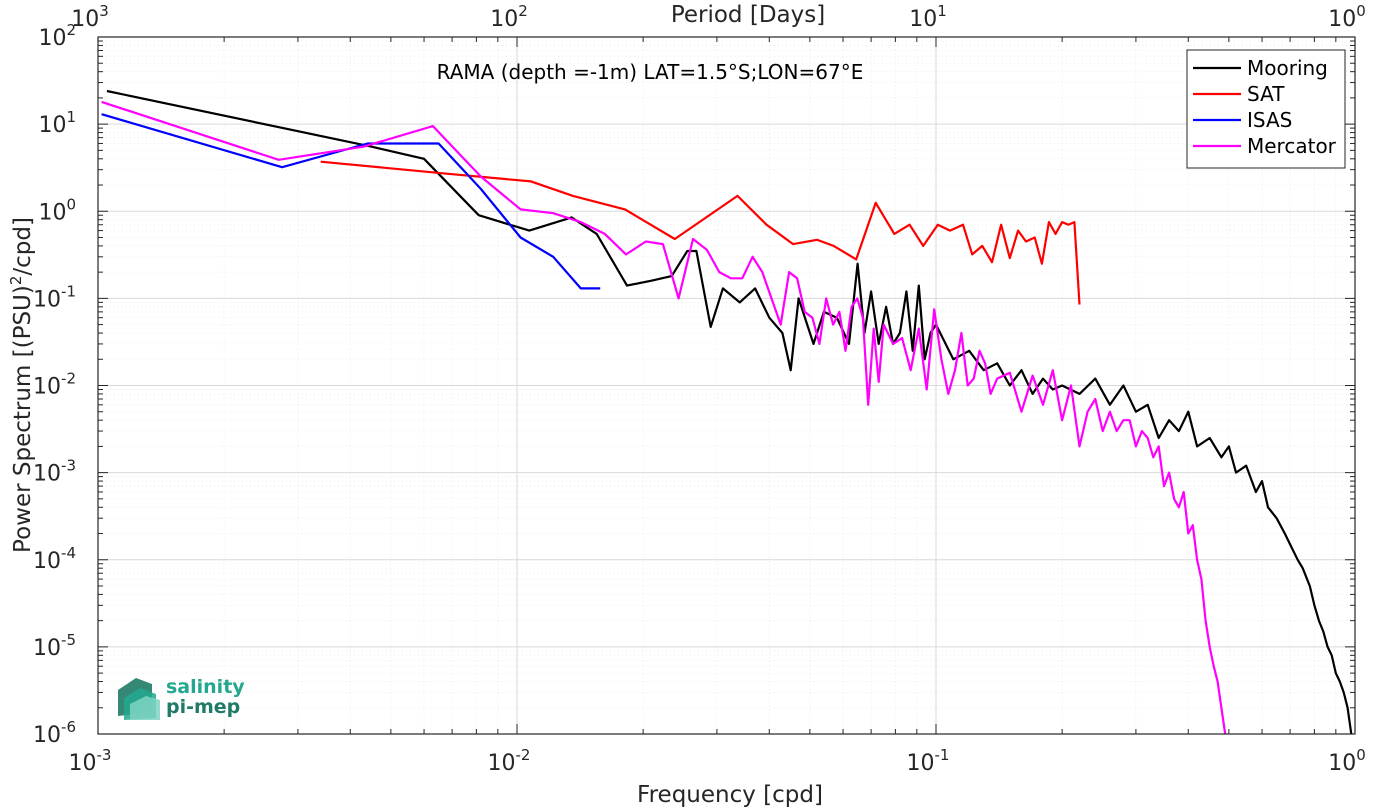 The height and width of the screenshot is (809, 1383). What do you see at coordinates (57, 36) in the screenshot?
I see `y-tick-label: 10²` at bounding box center [57, 36].